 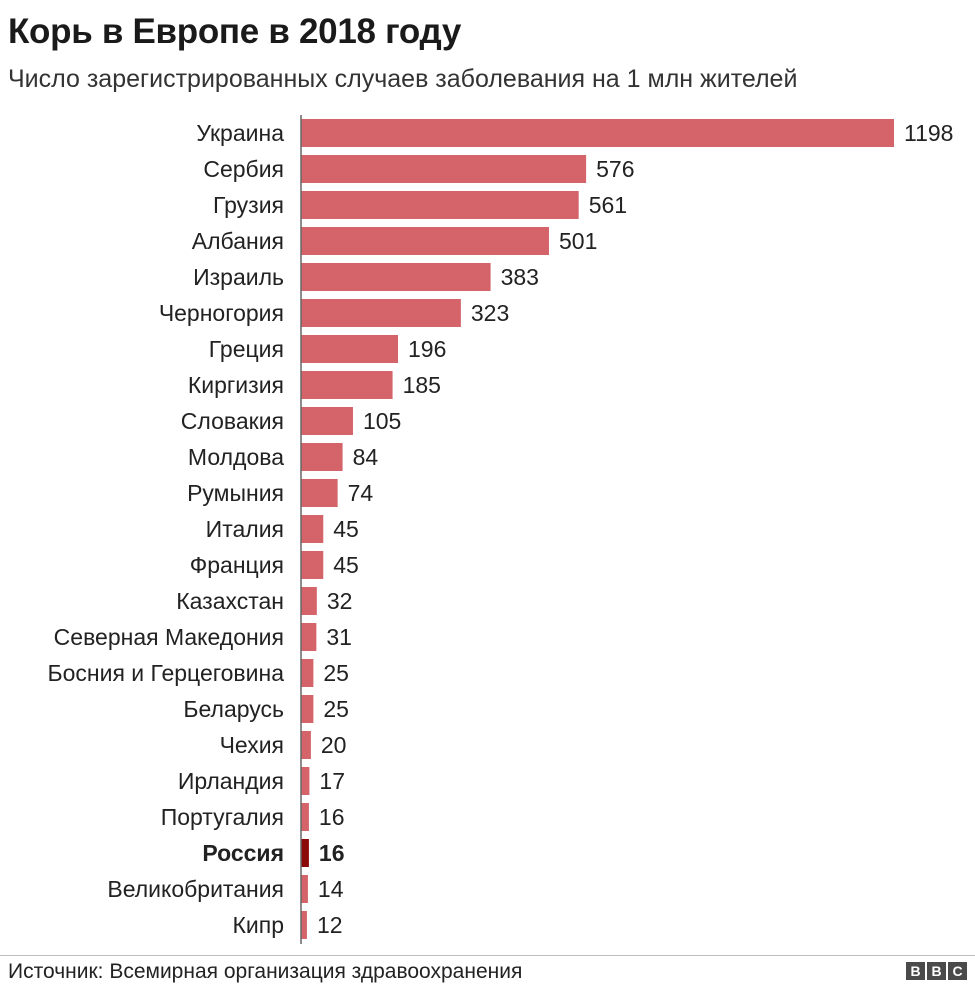 What do you see at coordinates (490, 313) in the screenshot?
I see `value-label: 323` at bounding box center [490, 313].